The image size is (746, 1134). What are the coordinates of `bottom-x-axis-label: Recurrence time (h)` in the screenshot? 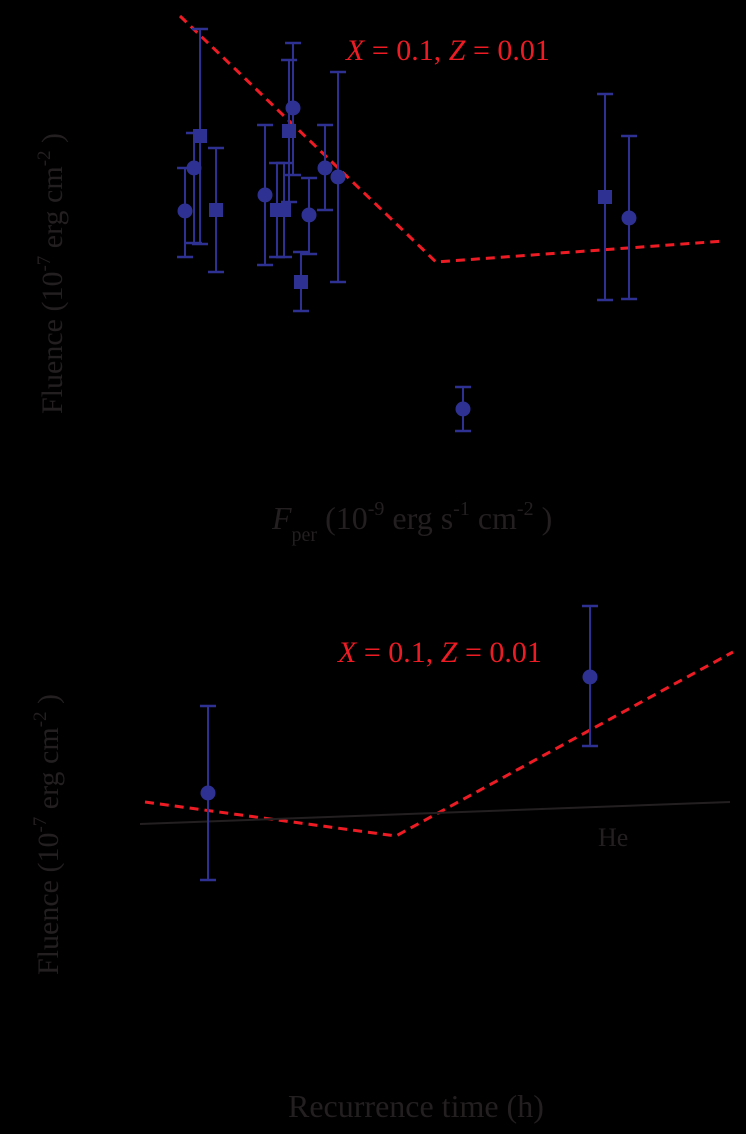 It's located at (416, 1106).